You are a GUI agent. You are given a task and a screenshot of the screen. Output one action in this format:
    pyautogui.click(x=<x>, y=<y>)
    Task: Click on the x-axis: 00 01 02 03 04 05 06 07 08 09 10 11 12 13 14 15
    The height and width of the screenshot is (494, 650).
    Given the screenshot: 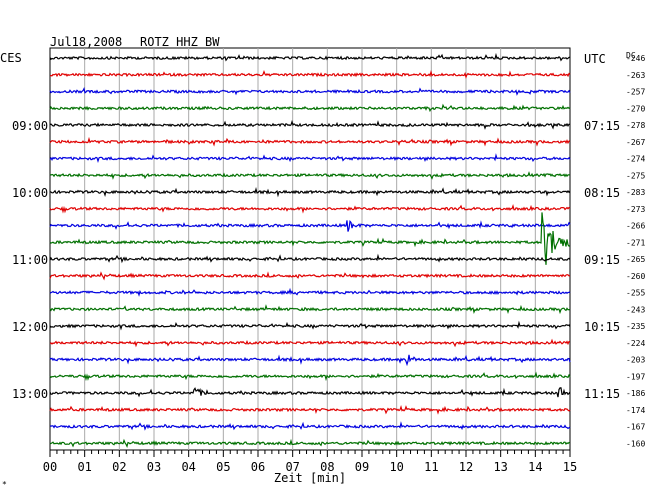 What is the action you would take?
    pyautogui.click(x=310, y=462)
    